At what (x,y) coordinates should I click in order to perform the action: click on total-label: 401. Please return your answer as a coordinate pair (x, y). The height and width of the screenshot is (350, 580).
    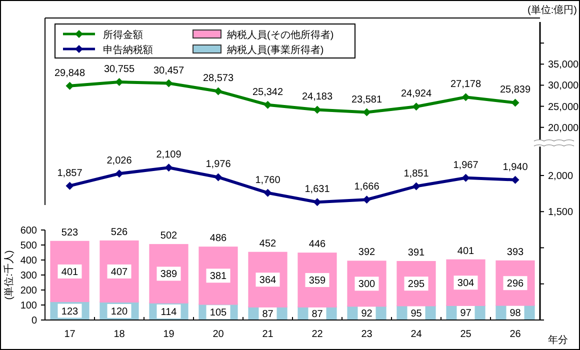
    Looking at the image, I should click on (466, 251).